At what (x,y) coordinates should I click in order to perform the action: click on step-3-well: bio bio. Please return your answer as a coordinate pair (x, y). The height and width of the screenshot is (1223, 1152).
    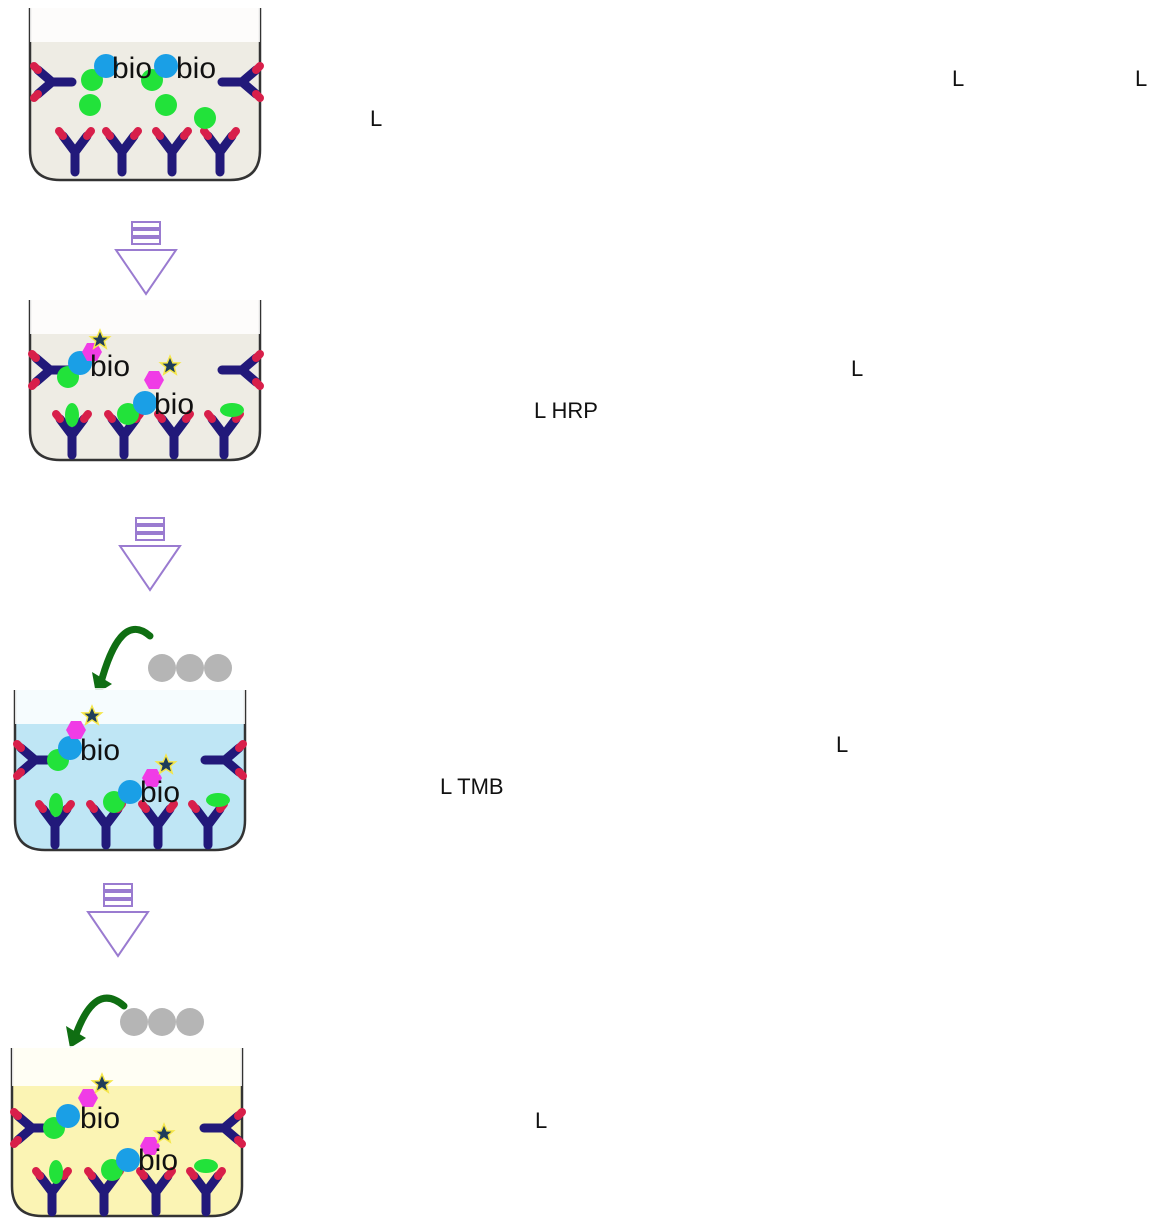
    Looking at the image, I should click on (130, 770).